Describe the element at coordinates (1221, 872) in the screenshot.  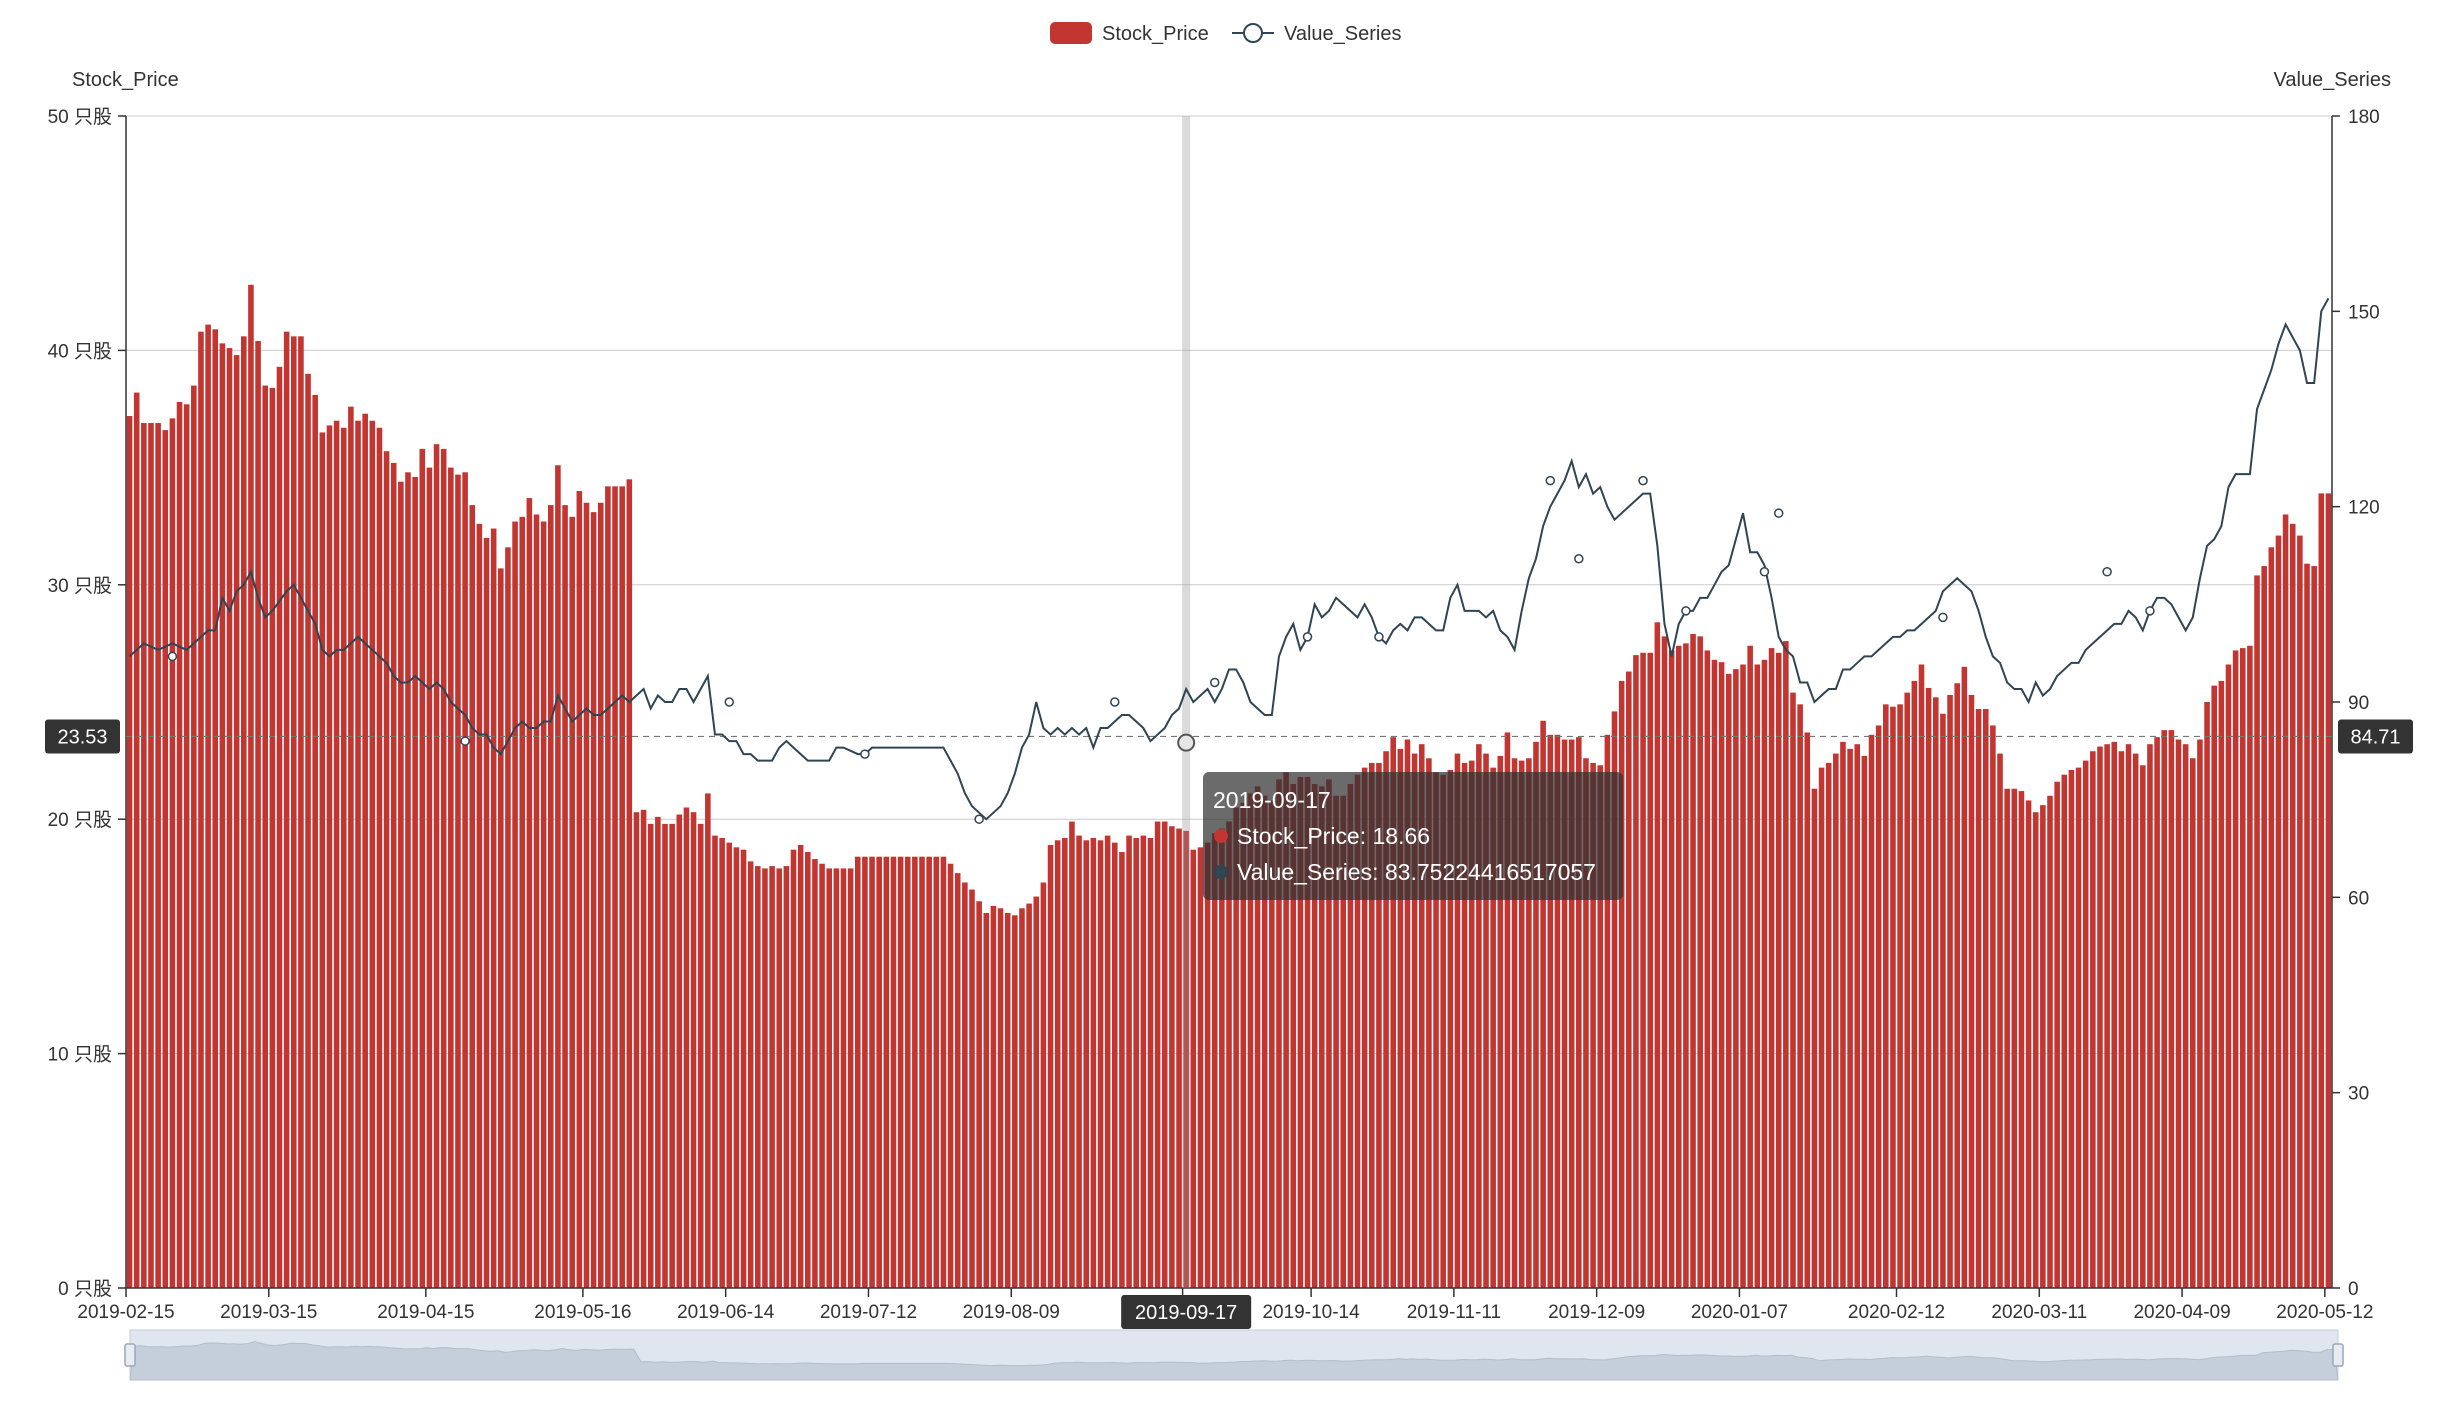
I see `tooltip-series-dot` at that location.